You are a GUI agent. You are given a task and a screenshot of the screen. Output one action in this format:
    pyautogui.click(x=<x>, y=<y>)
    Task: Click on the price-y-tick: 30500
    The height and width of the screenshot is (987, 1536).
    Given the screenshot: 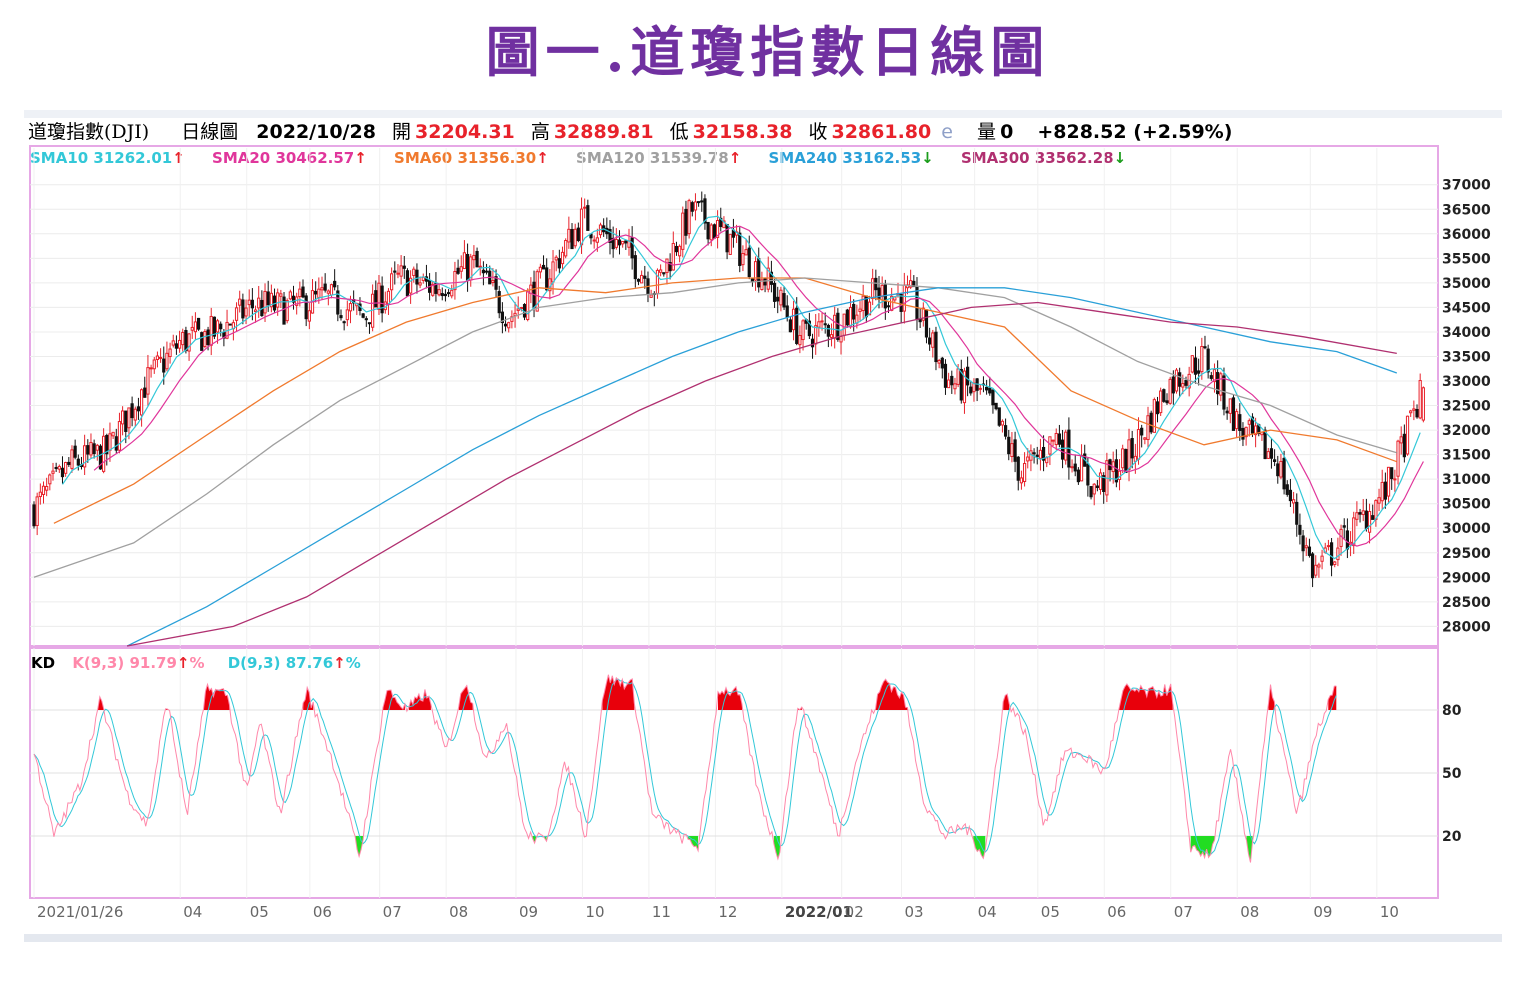 What is the action you would take?
    pyautogui.click(x=1466, y=505)
    